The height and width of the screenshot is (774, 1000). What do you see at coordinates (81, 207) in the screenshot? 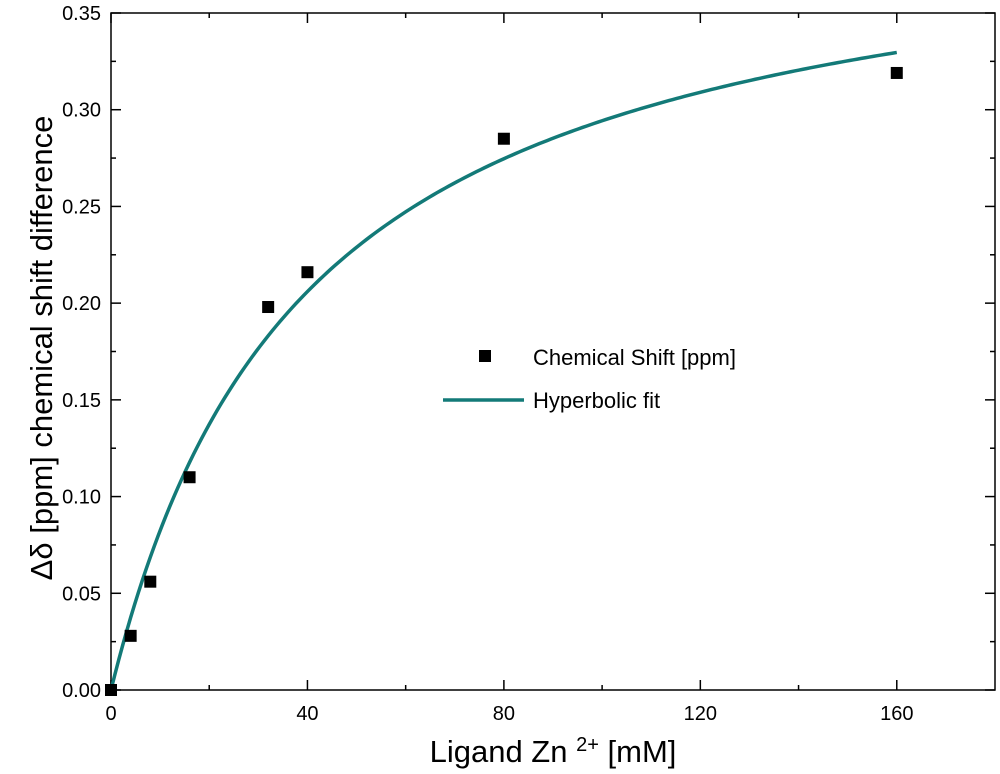
I see `y-tick-label: 0.25` at bounding box center [81, 207].